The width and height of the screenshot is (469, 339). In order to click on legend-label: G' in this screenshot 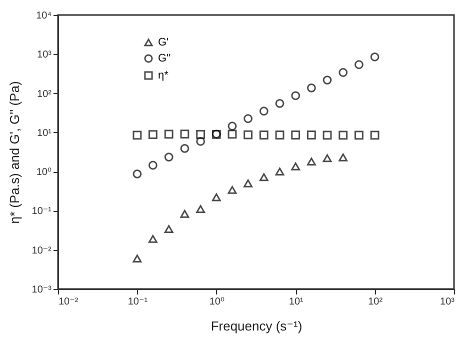, I will do `click(163, 42)`.